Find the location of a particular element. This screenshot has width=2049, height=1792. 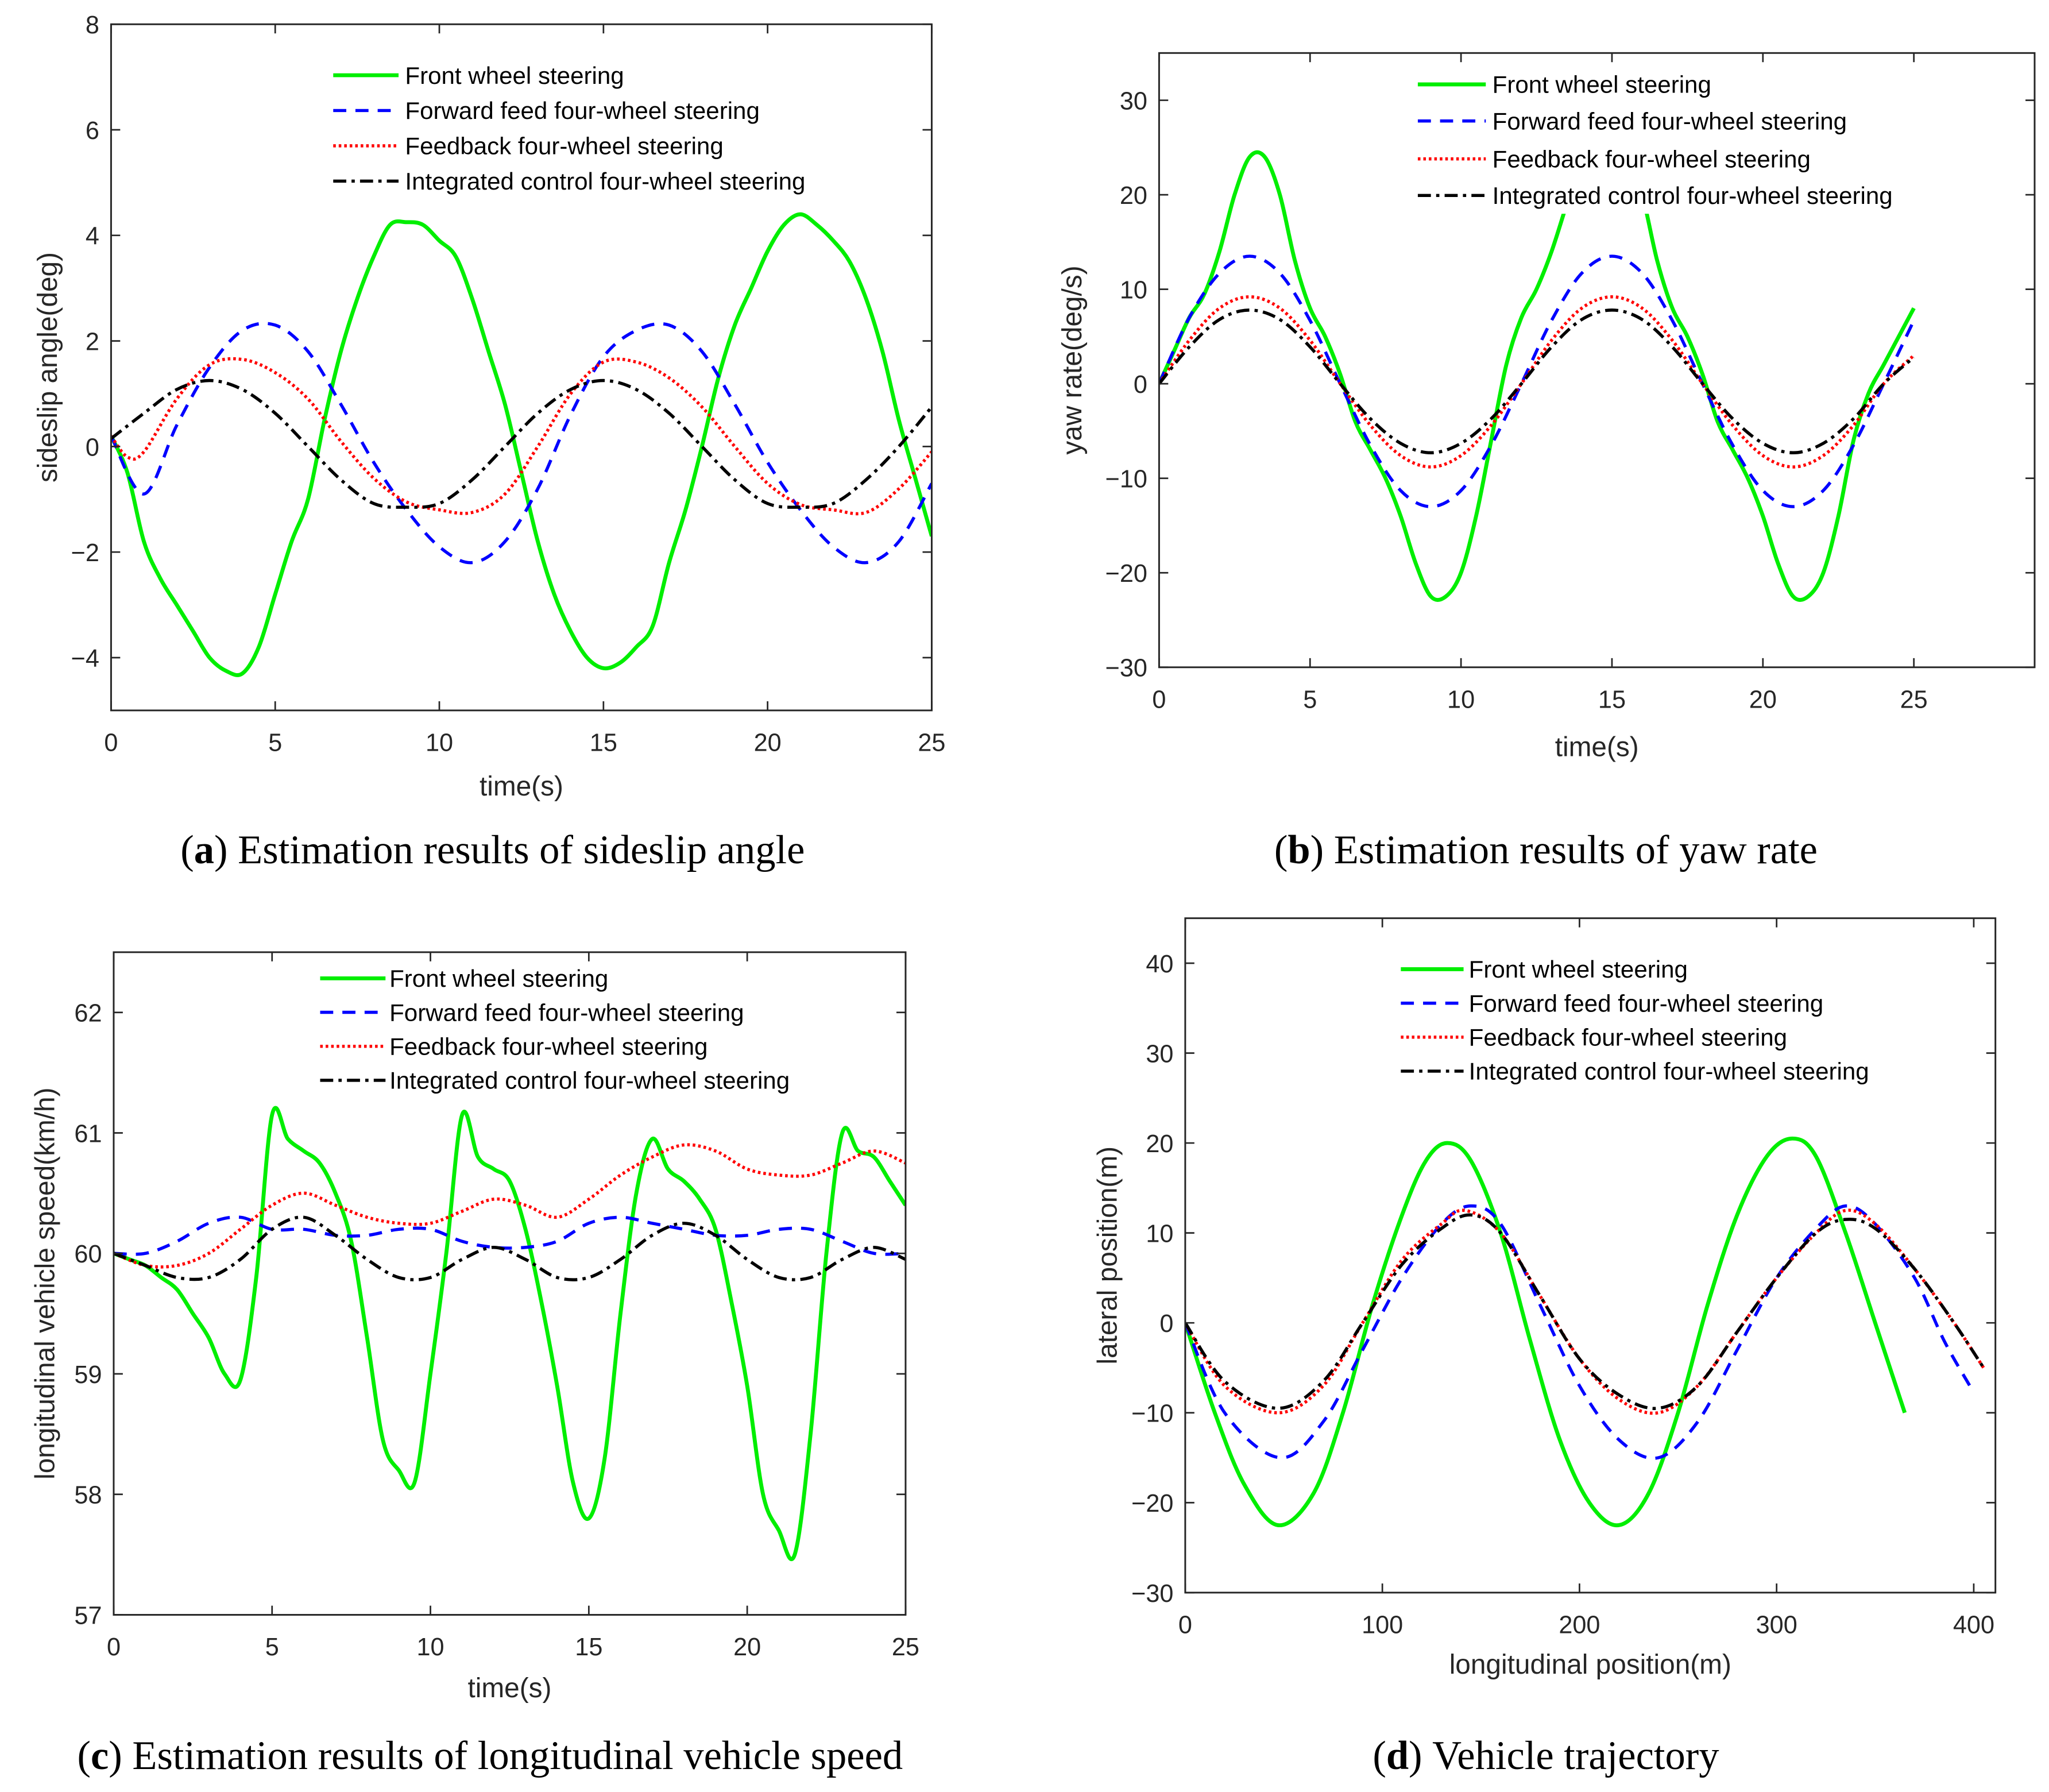

y-tick-label: 59 is located at coordinates (88, 1375).